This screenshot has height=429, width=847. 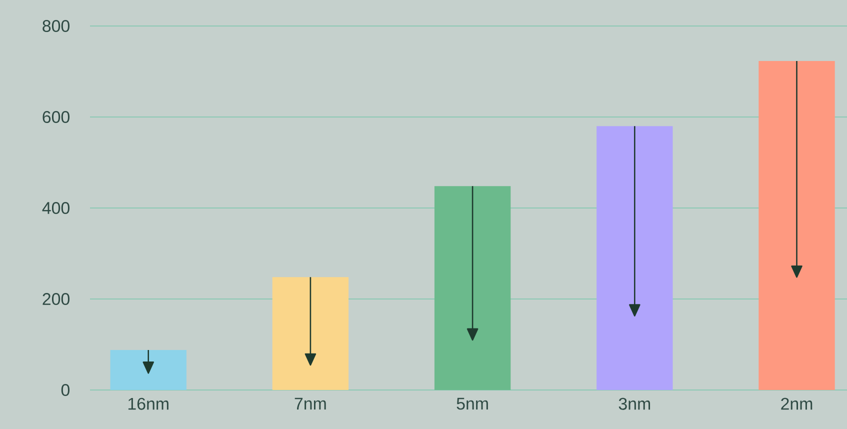 I want to click on y-tick-label: 200, so click(x=56, y=299).